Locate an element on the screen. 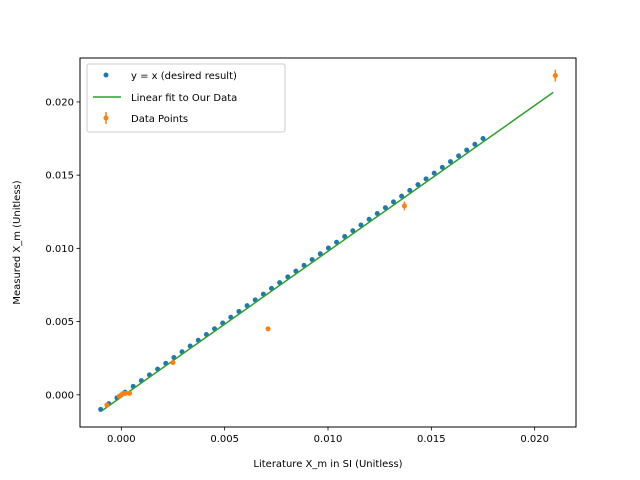 This screenshot has width=640, height=480. y-tick-label: 0.000 is located at coordinates (59, 395).